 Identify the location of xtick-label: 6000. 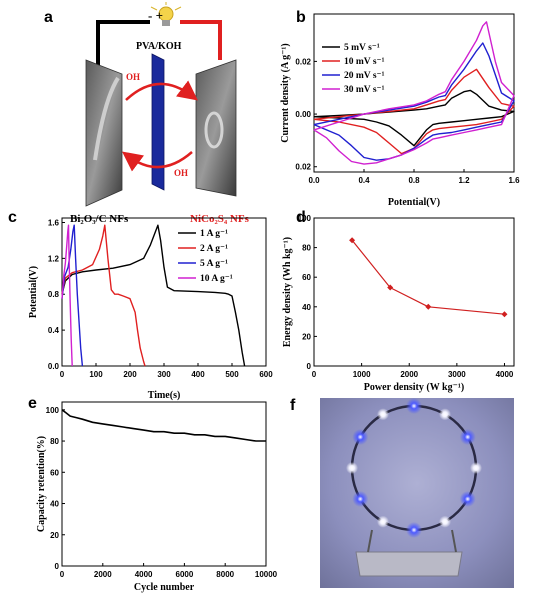
(185, 574).